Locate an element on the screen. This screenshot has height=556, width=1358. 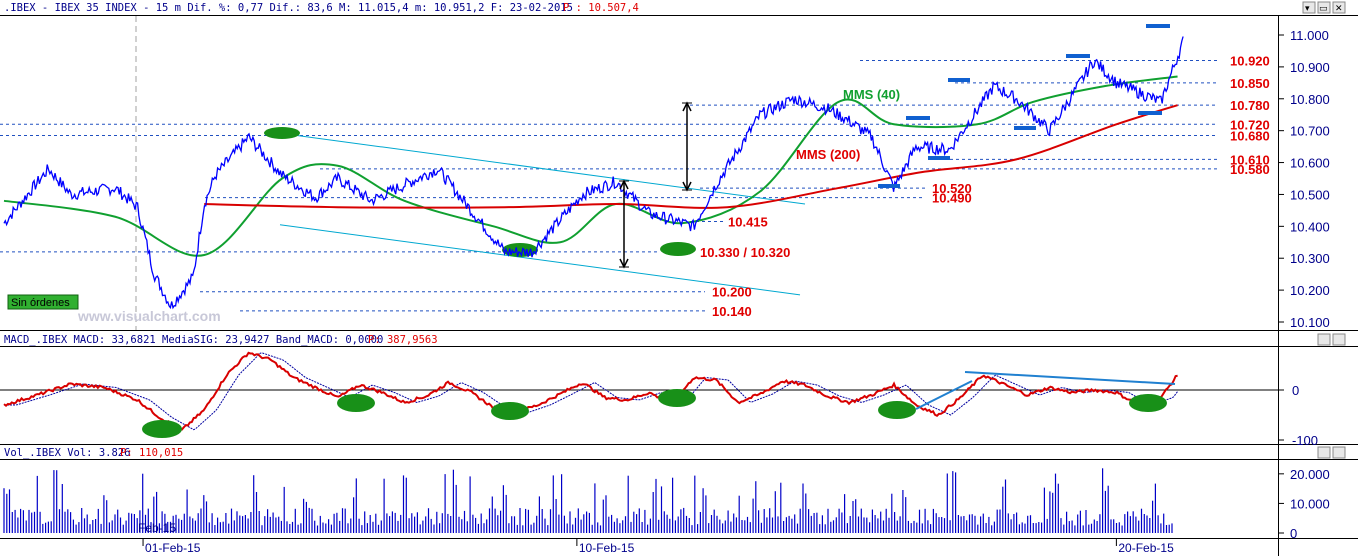
close-button is located at coordinates (1339, 7).